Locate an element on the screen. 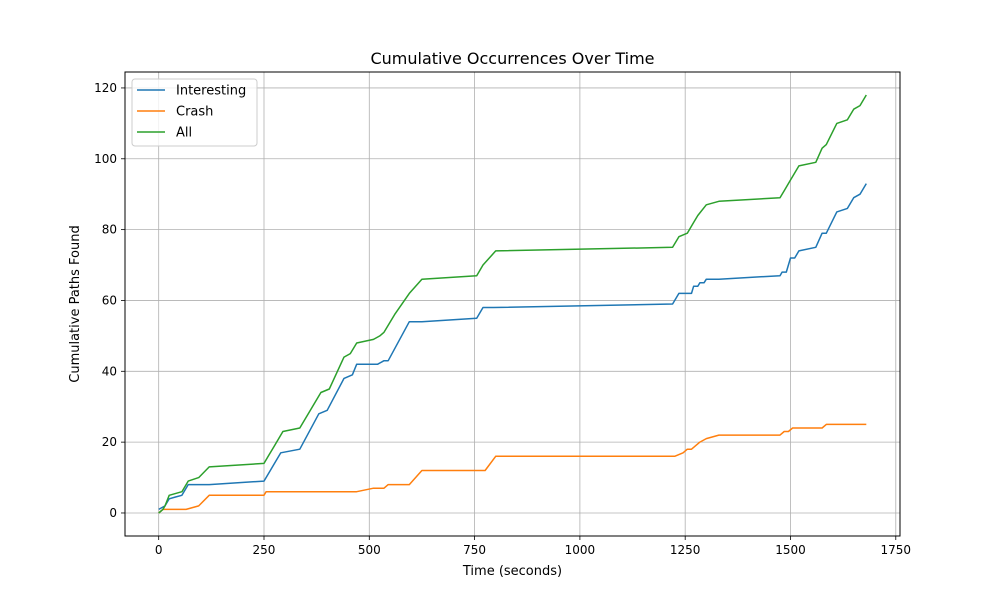  x-tick-label: 500 is located at coordinates (369, 550).